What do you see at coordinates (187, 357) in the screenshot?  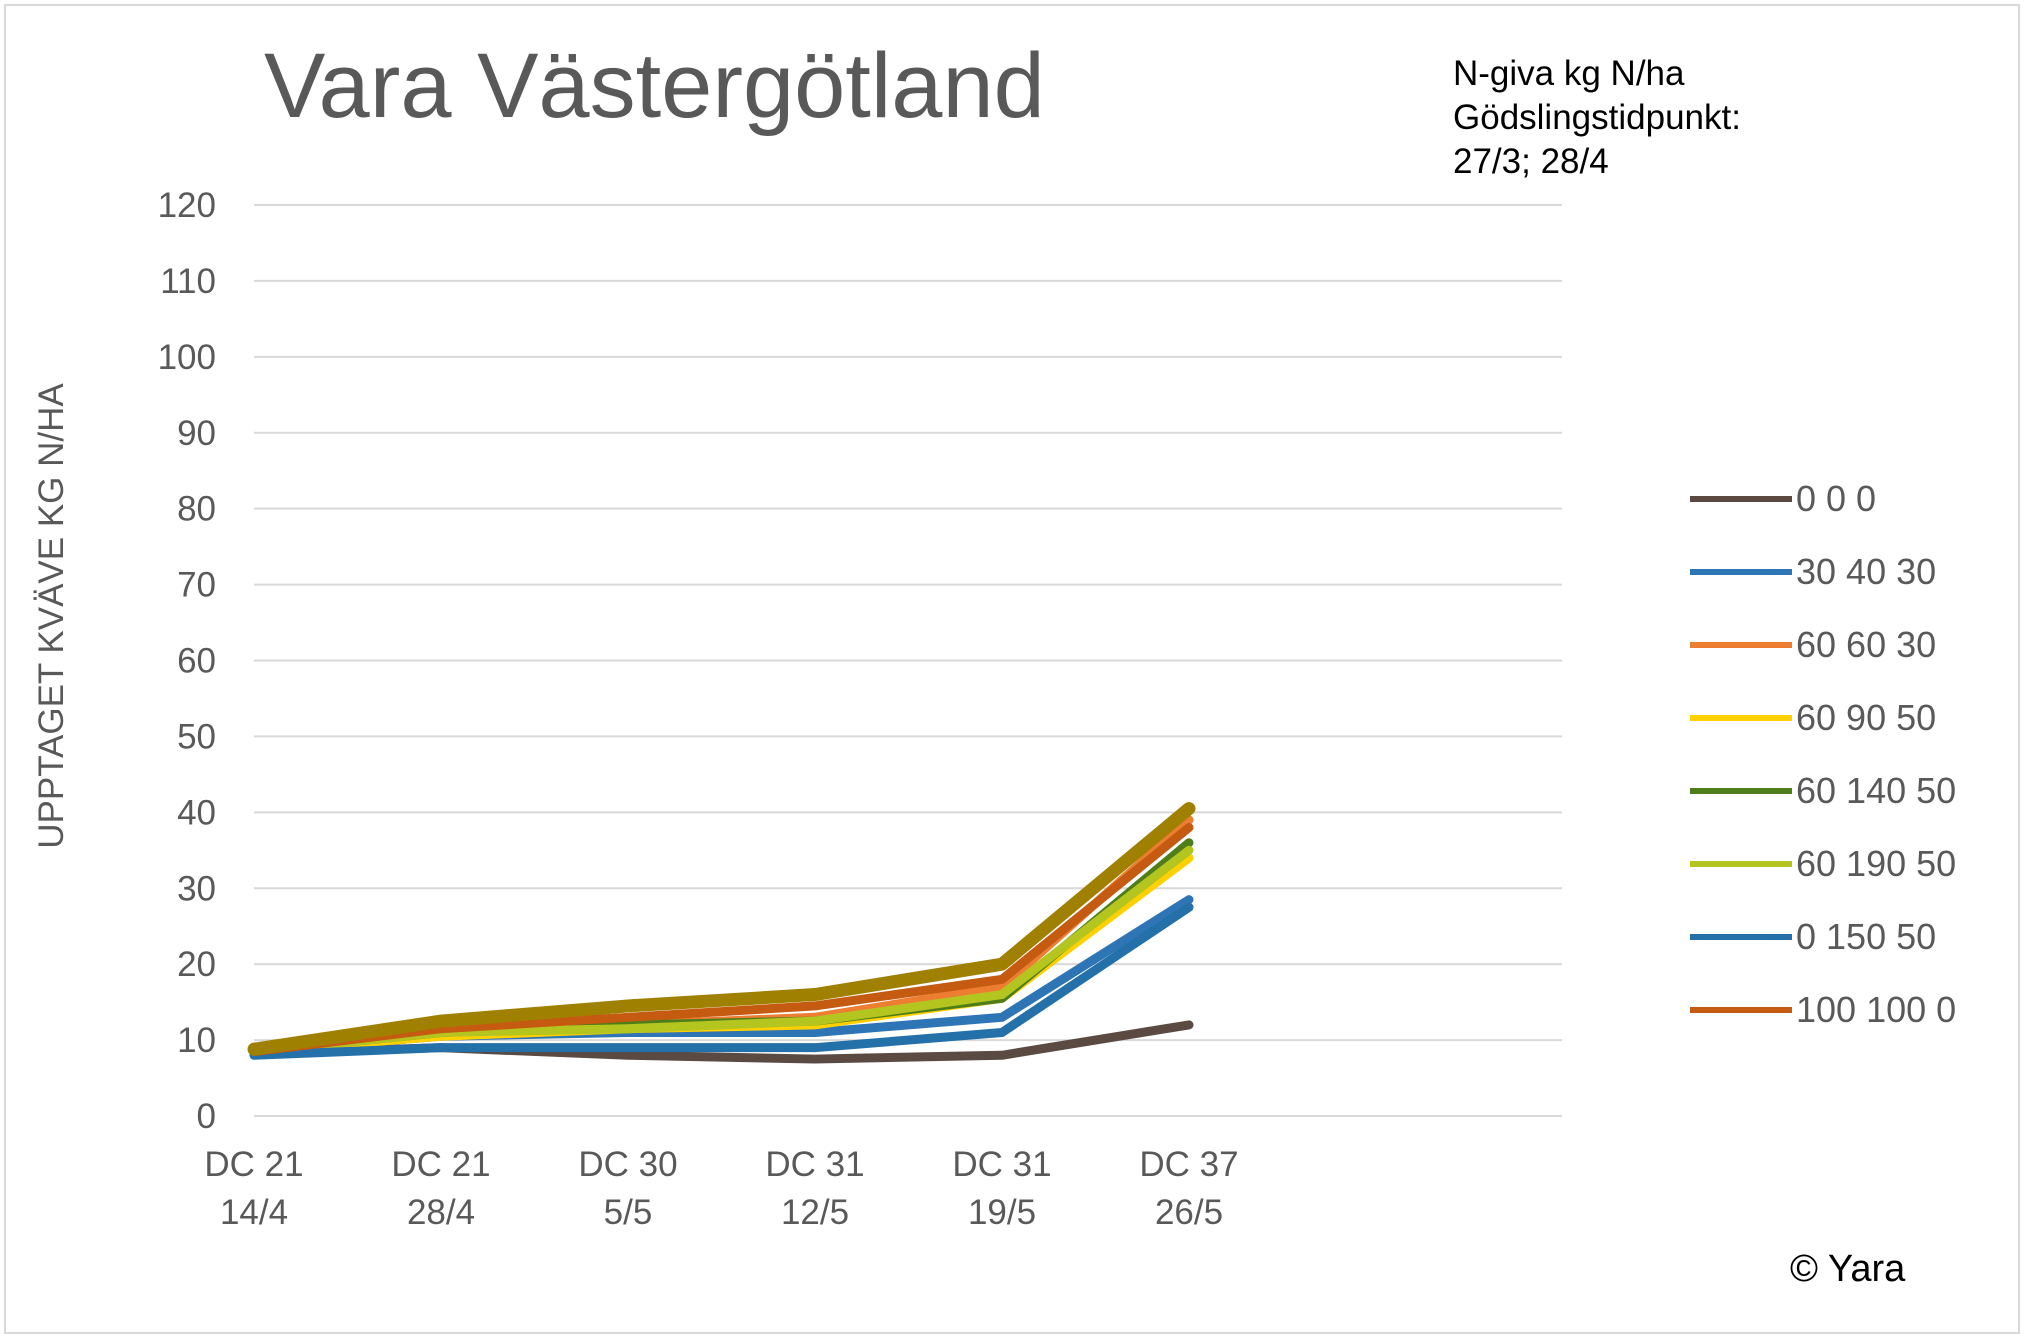 I see `y-tick-label: 100` at bounding box center [187, 357].